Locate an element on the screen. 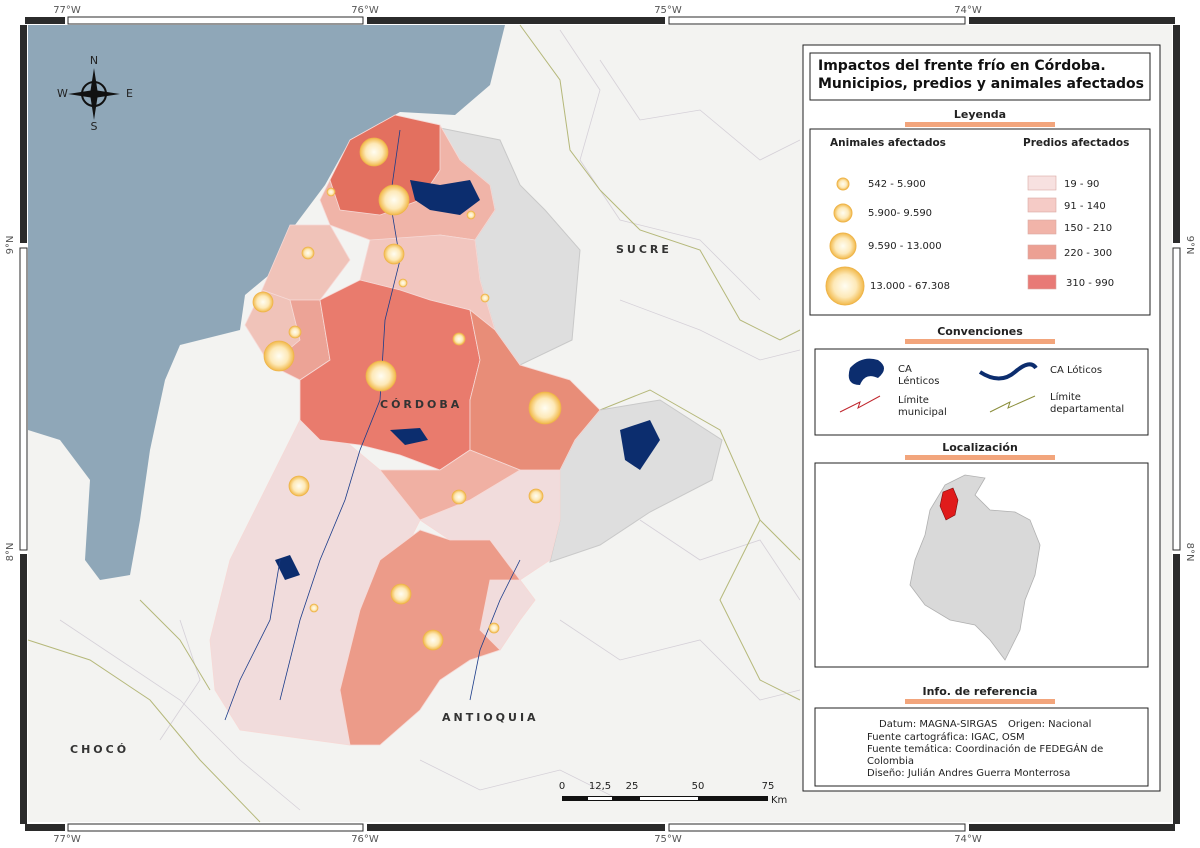 The image size is (1200, 848). legend-symbols is located at coordinates (845, 241).